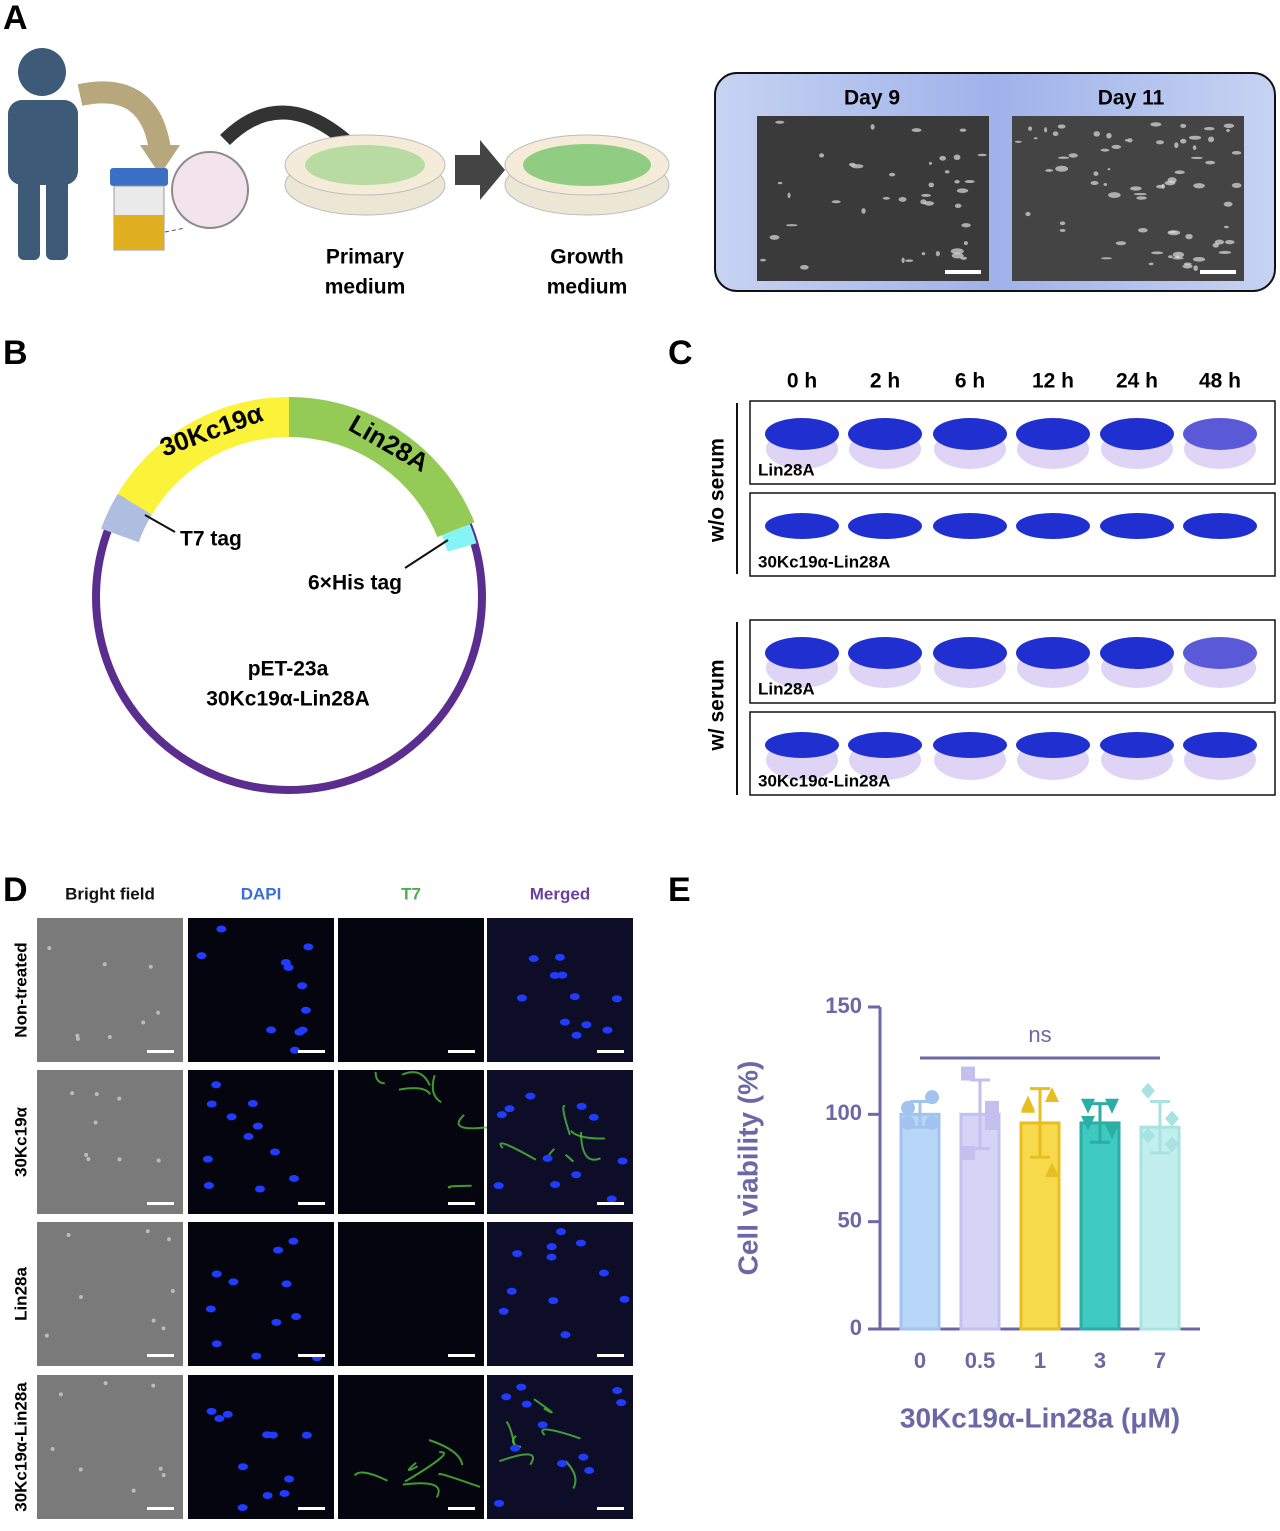 This screenshot has width=1280, height=1531. Describe the element at coordinates (1012, 534) in the screenshot. I see `gel-box` at that location.